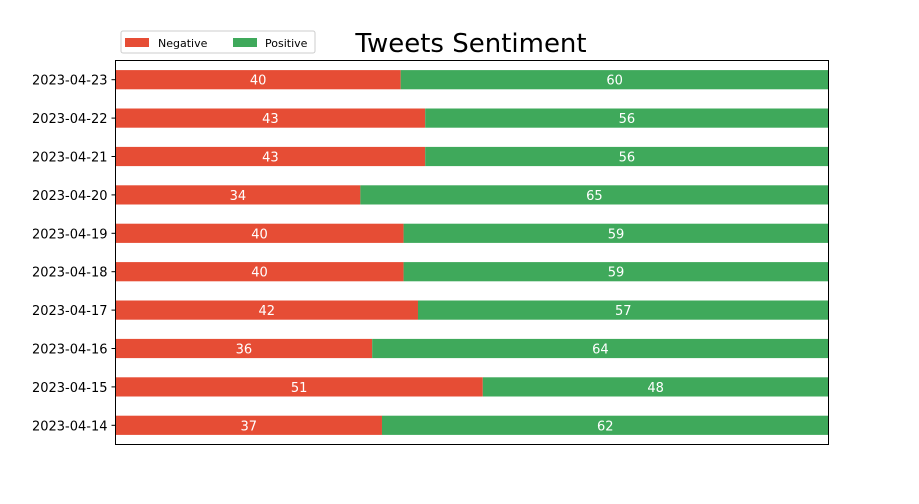 This screenshot has height=504, width=919. I want to click on data-label-positive-2023-04-19: 59, so click(616, 234).